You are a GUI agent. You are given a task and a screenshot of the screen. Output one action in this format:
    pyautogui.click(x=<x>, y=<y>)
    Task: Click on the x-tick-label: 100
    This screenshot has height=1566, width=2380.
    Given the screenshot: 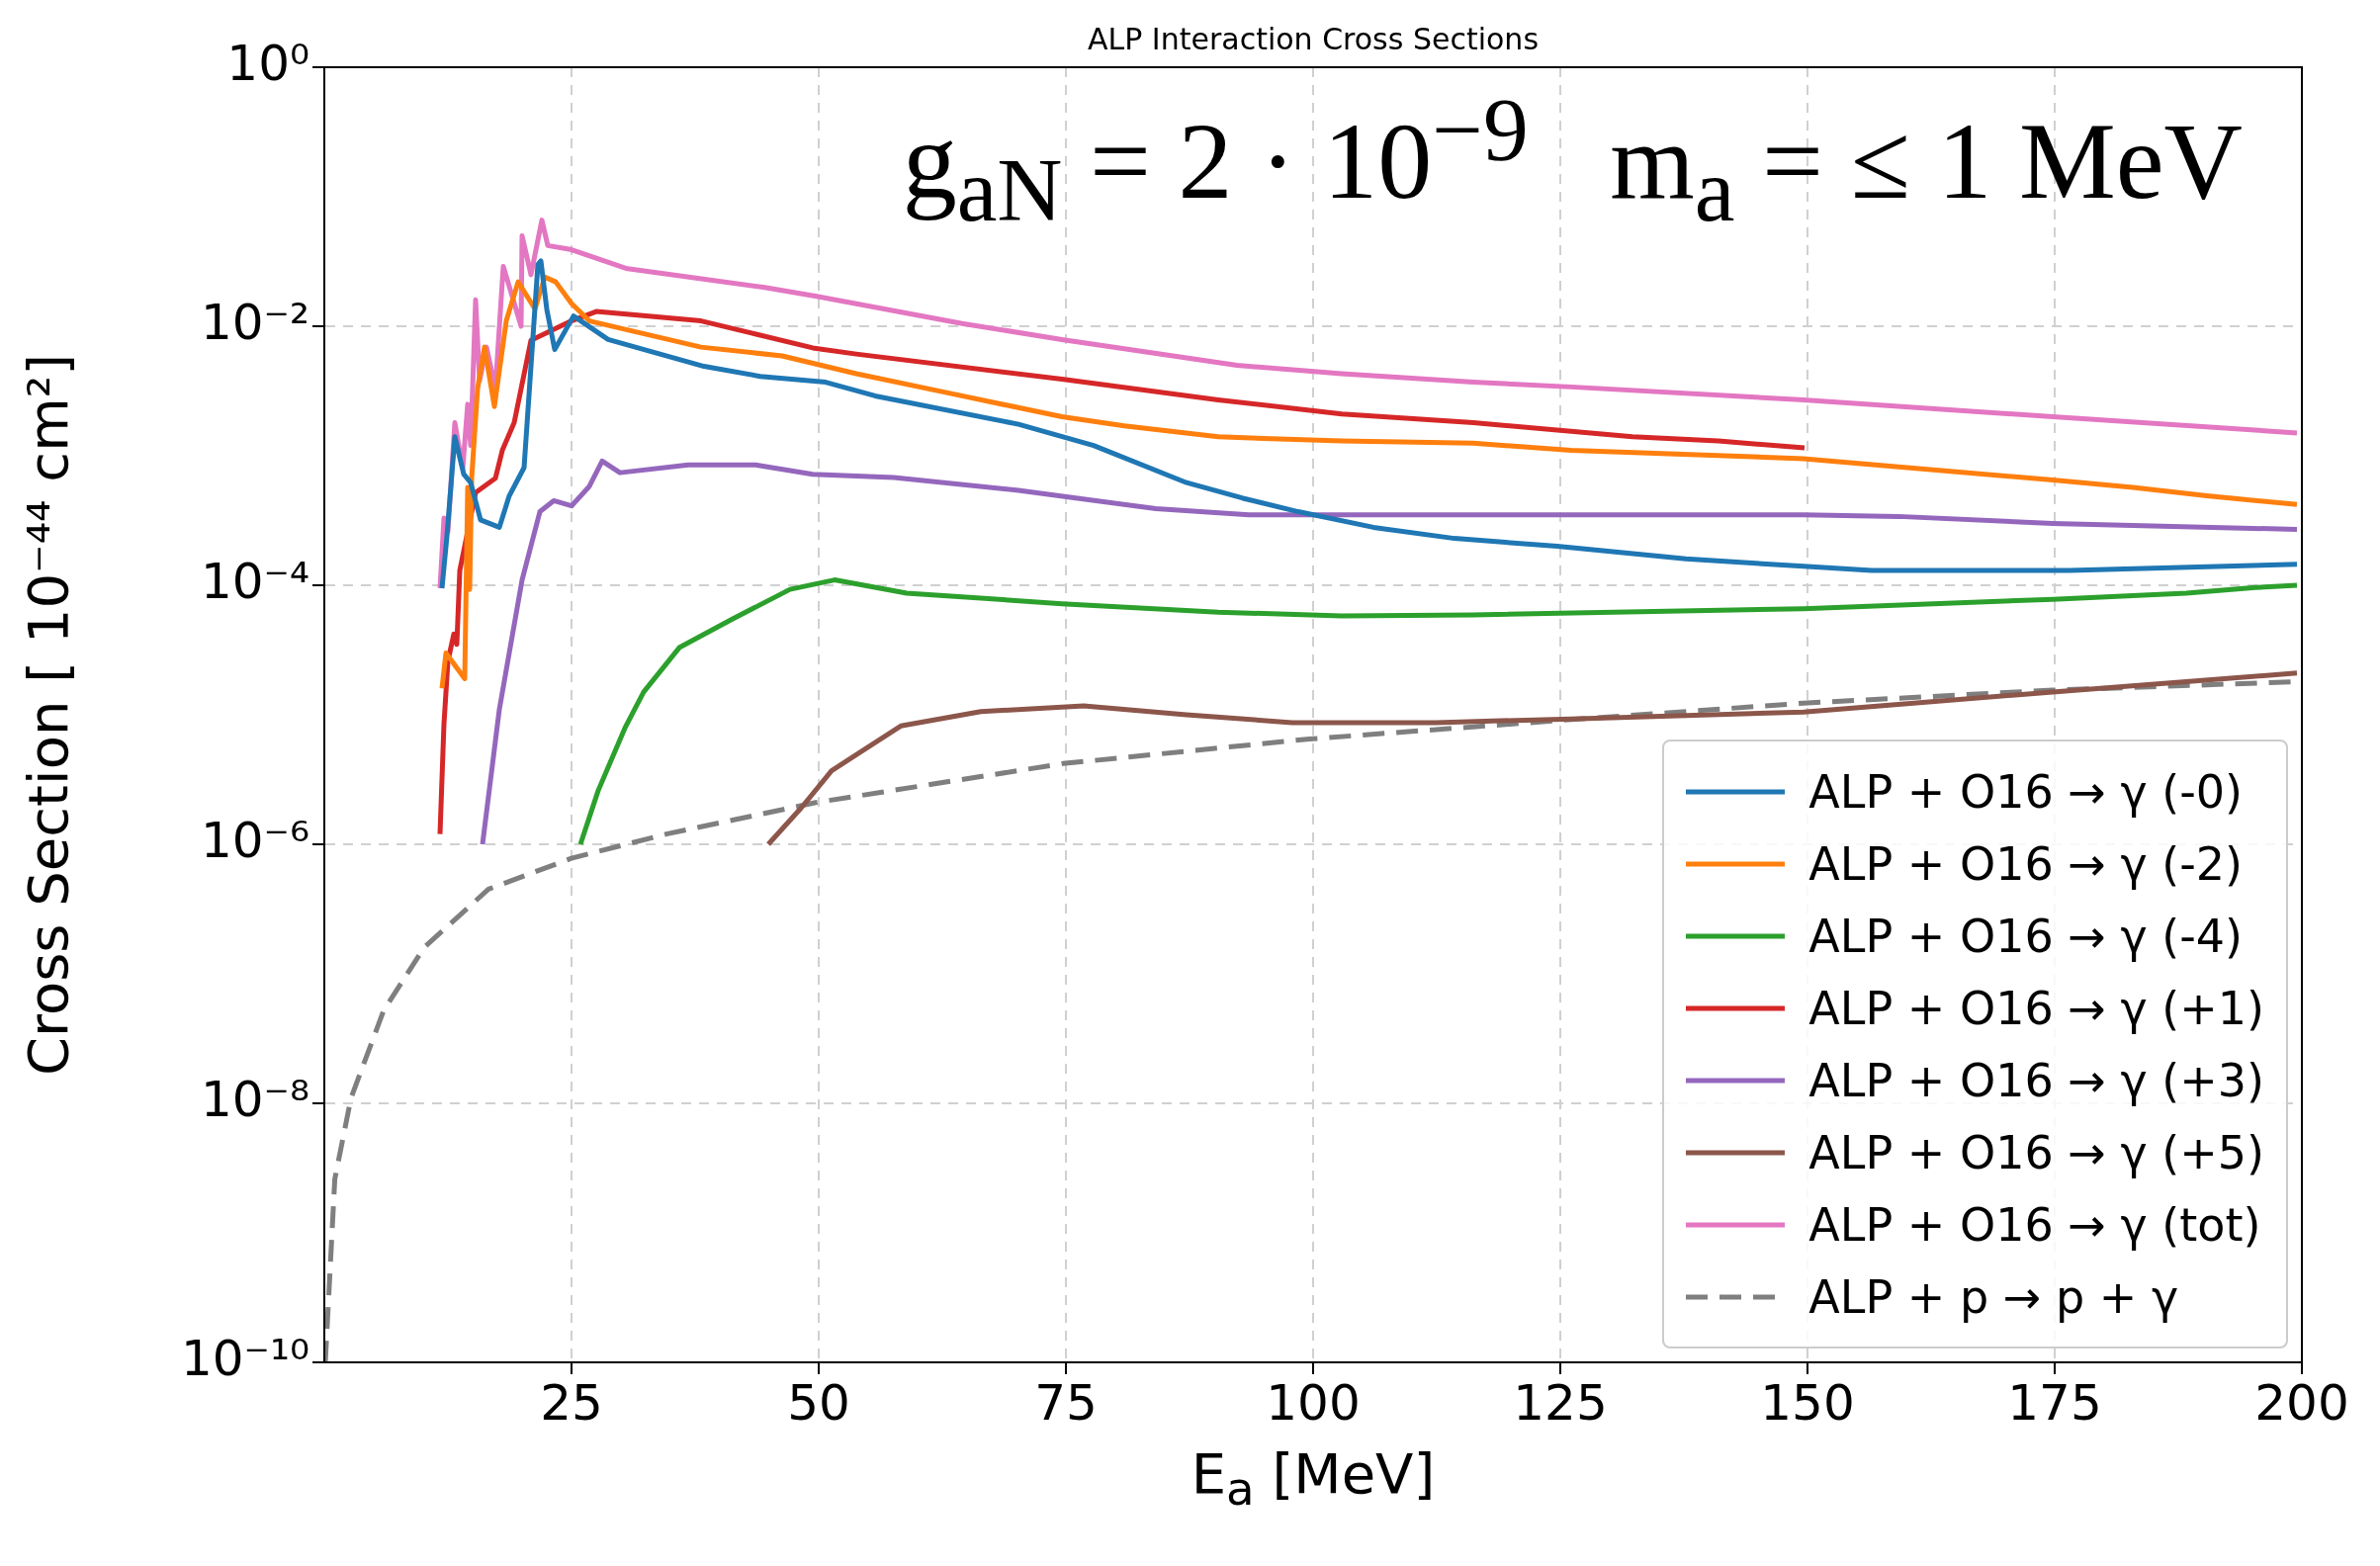 What is the action you would take?
    pyautogui.click(x=1313, y=1403)
    